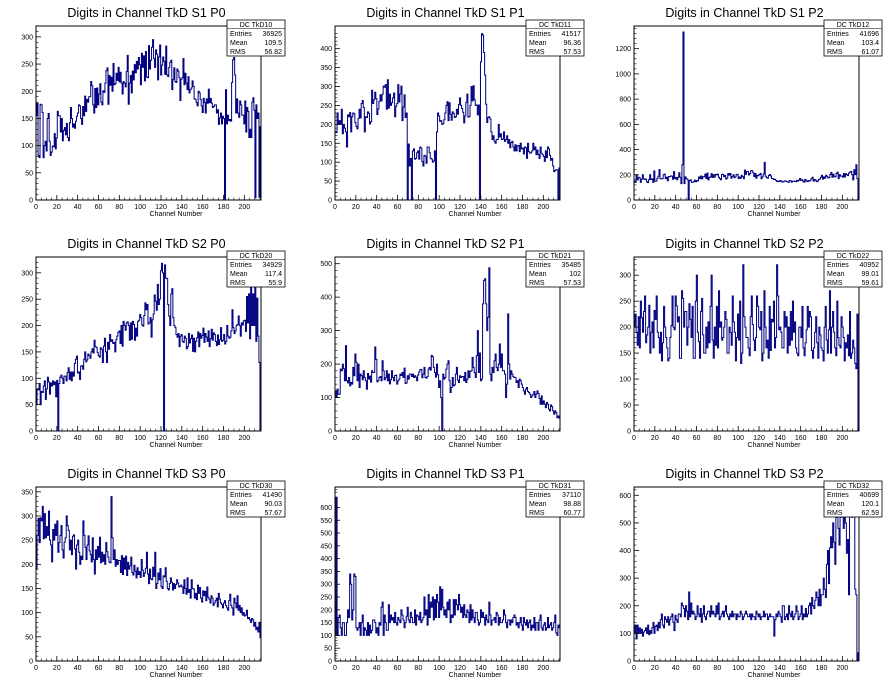  I want to click on y-tick-label: 500, so click(326, 534).